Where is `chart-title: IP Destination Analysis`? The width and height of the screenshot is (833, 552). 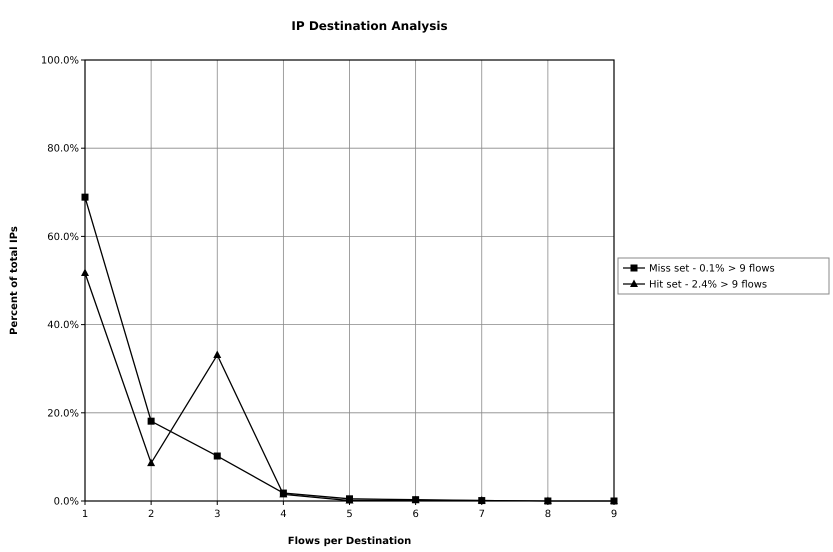
chart-title: IP Destination Analysis is located at coordinates (369, 26).